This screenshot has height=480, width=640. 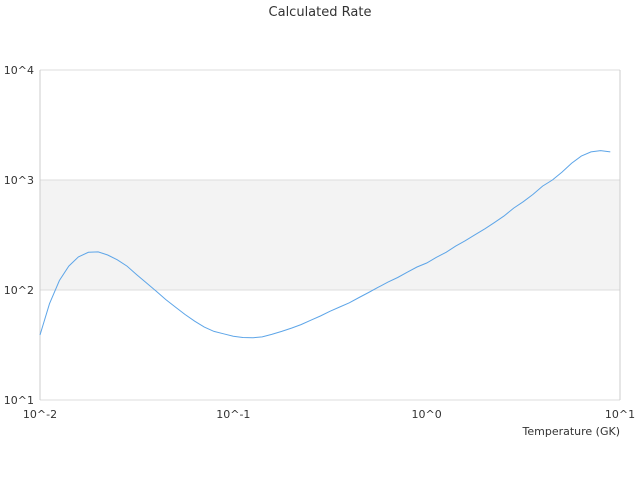 What do you see at coordinates (620, 414) in the screenshot?
I see `x-tick-label: 10^1` at bounding box center [620, 414].